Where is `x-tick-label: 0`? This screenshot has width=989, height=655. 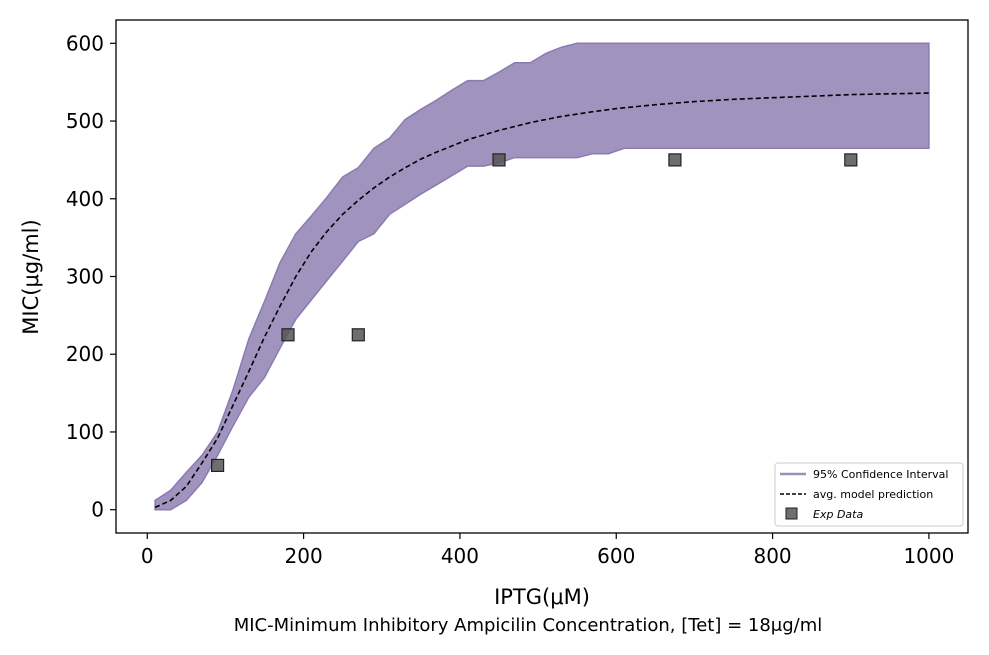 x-tick-label: 0 is located at coordinates (147, 556).